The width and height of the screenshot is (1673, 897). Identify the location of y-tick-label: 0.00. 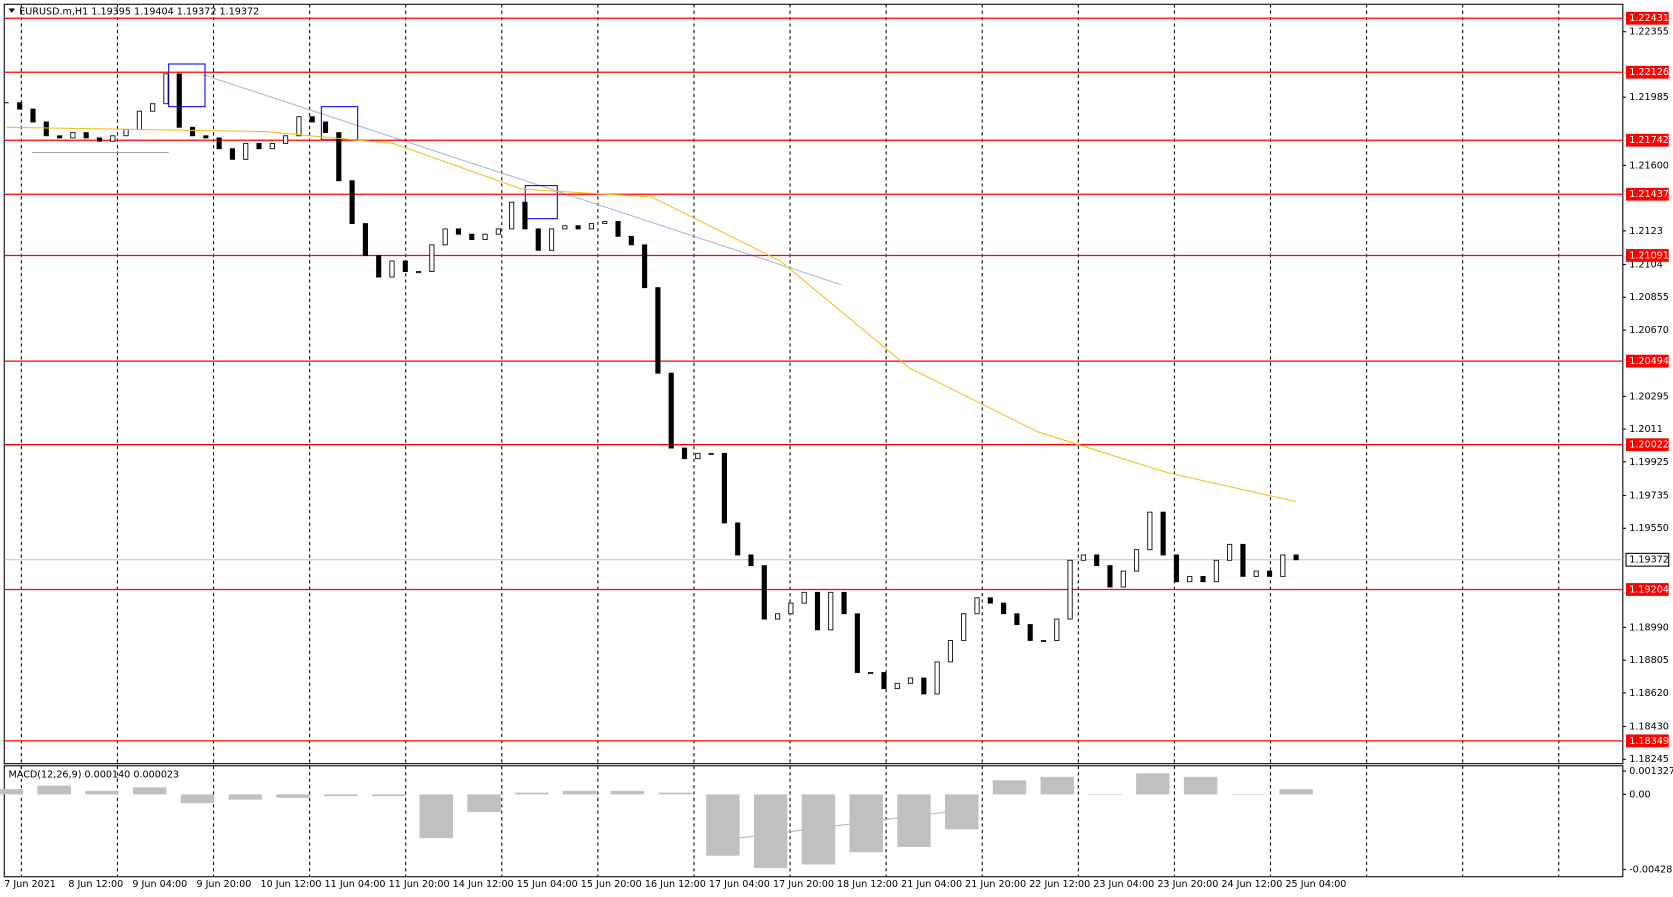
(1639, 794).